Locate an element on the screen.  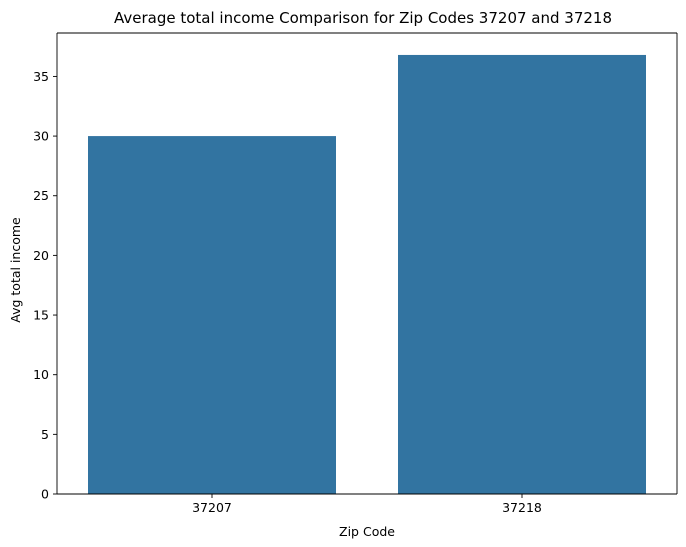
y-tick-label-0: 0 is located at coordinates (45, 494).